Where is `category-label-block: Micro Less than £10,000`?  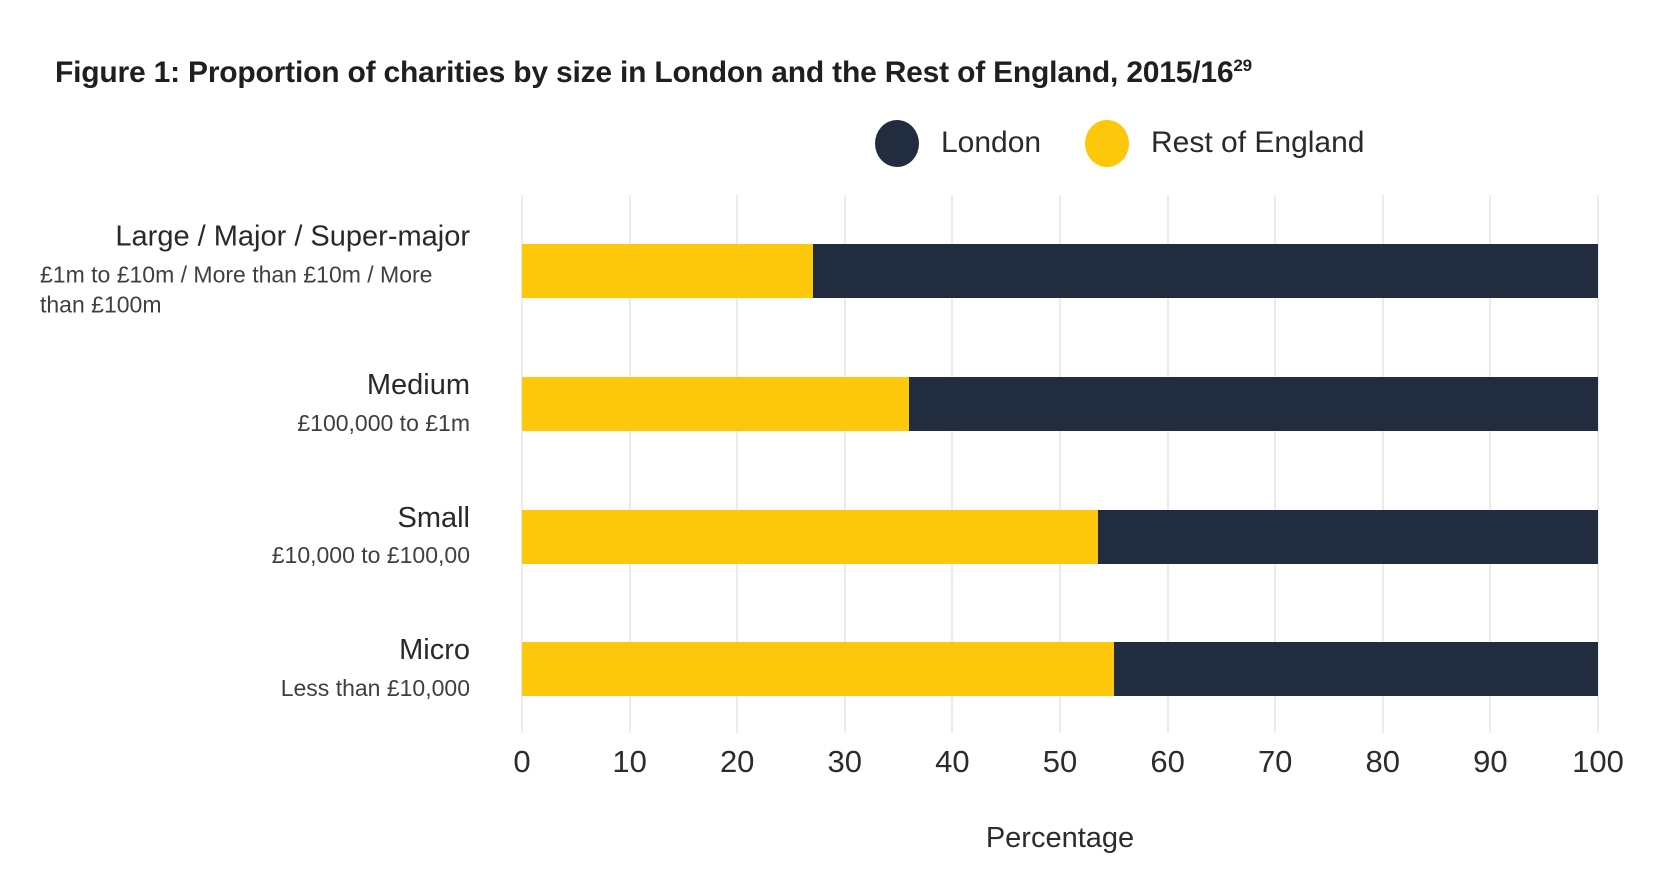 category-label-block: Micro Less than £10,000 is located at coordinates (255, 668).